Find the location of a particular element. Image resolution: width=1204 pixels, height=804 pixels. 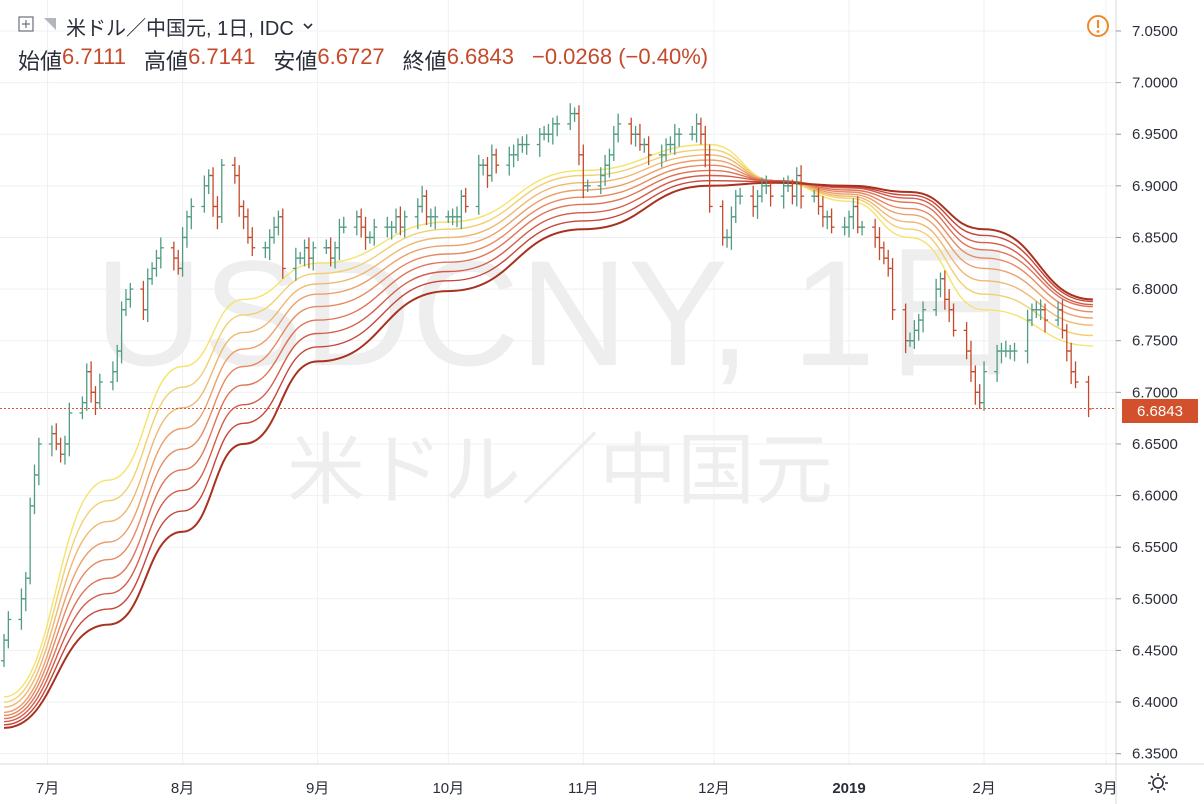

close-value: 6.6843 is located at coordinates (480, 56).